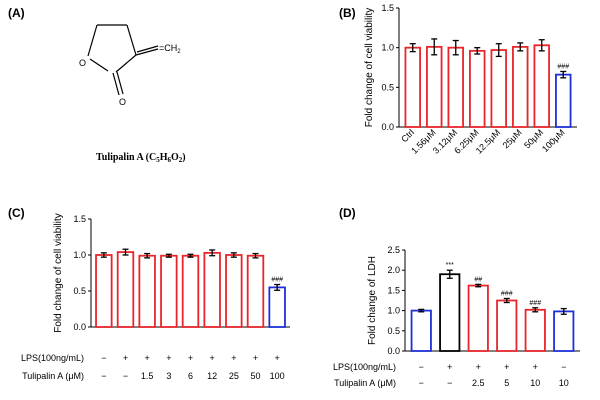 This screenshot has width=600, height=400. Describe the element at coordinates (407, 135) in the screenshot. I see `x-tick-label: Ctrl` at that location.